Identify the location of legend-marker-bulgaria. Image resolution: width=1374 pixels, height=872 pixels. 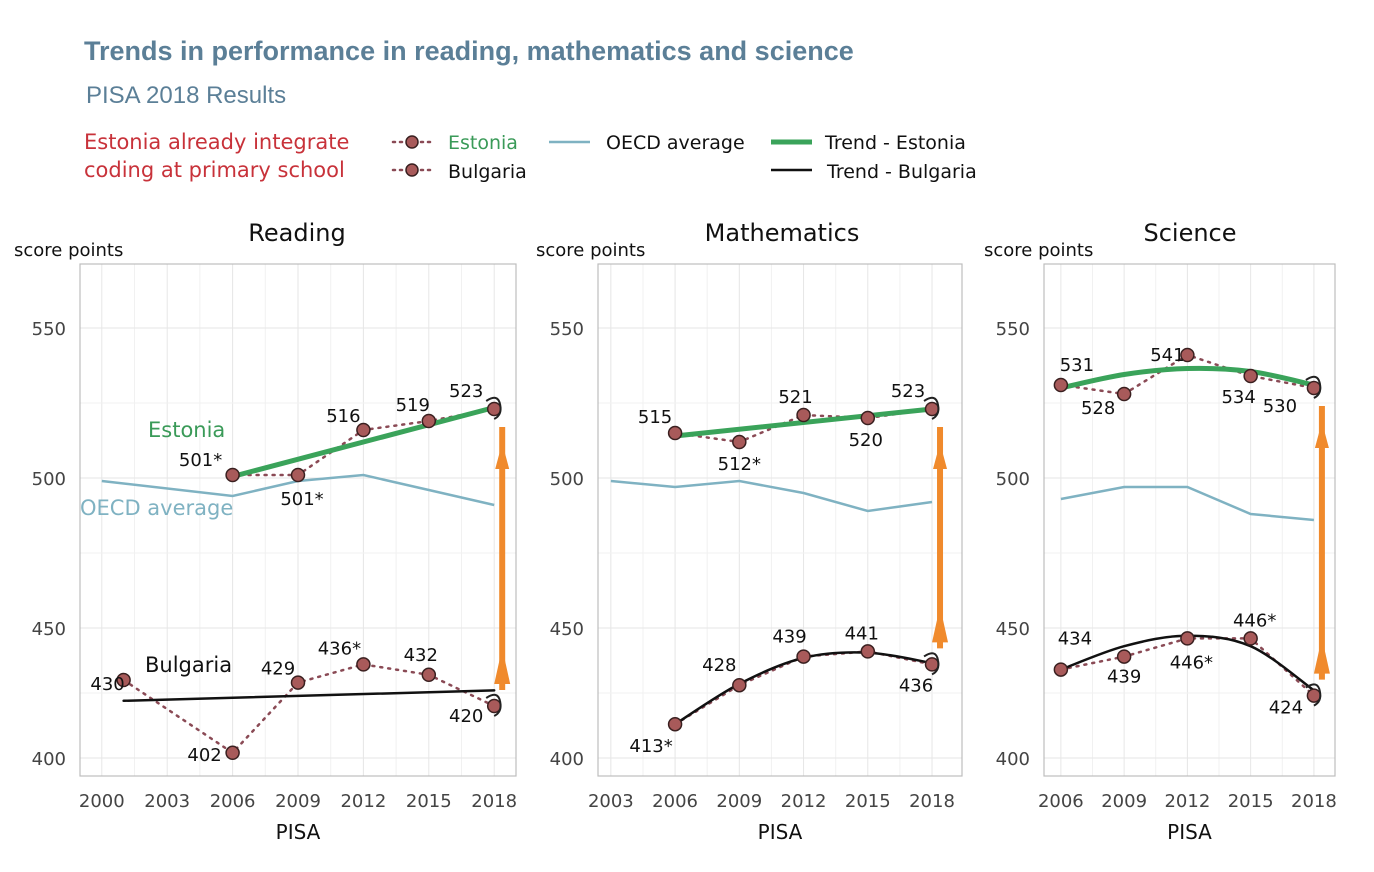
(412, 170).